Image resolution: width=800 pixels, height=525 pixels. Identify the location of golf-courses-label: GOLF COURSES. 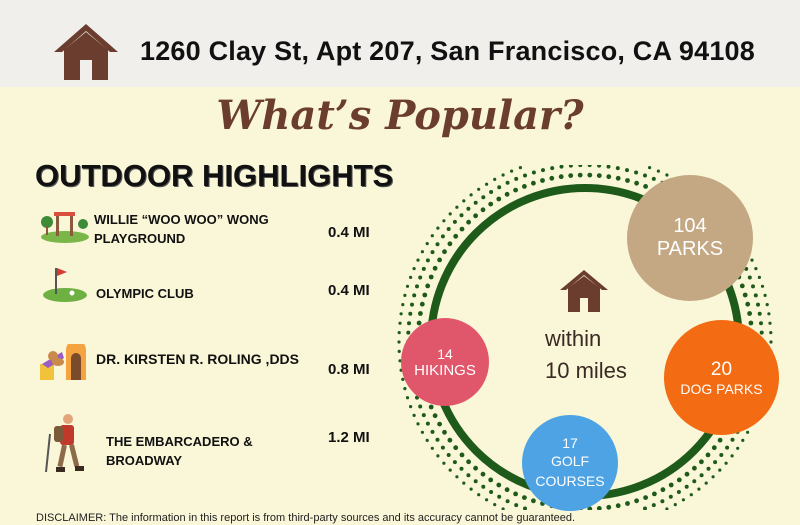
(570, 471).